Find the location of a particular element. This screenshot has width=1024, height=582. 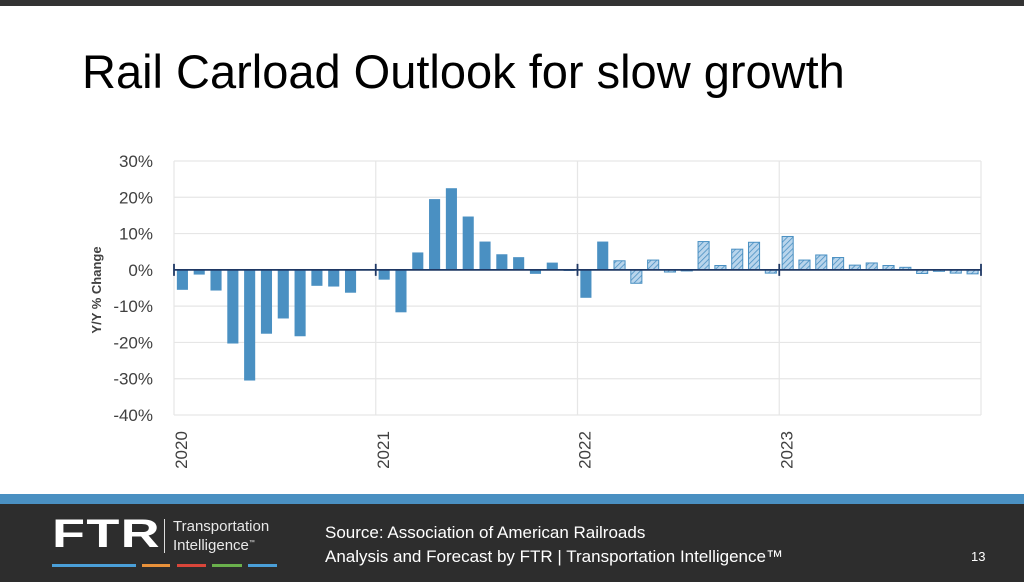

y-tick-label: -20% is located at coordinates (133, 342).